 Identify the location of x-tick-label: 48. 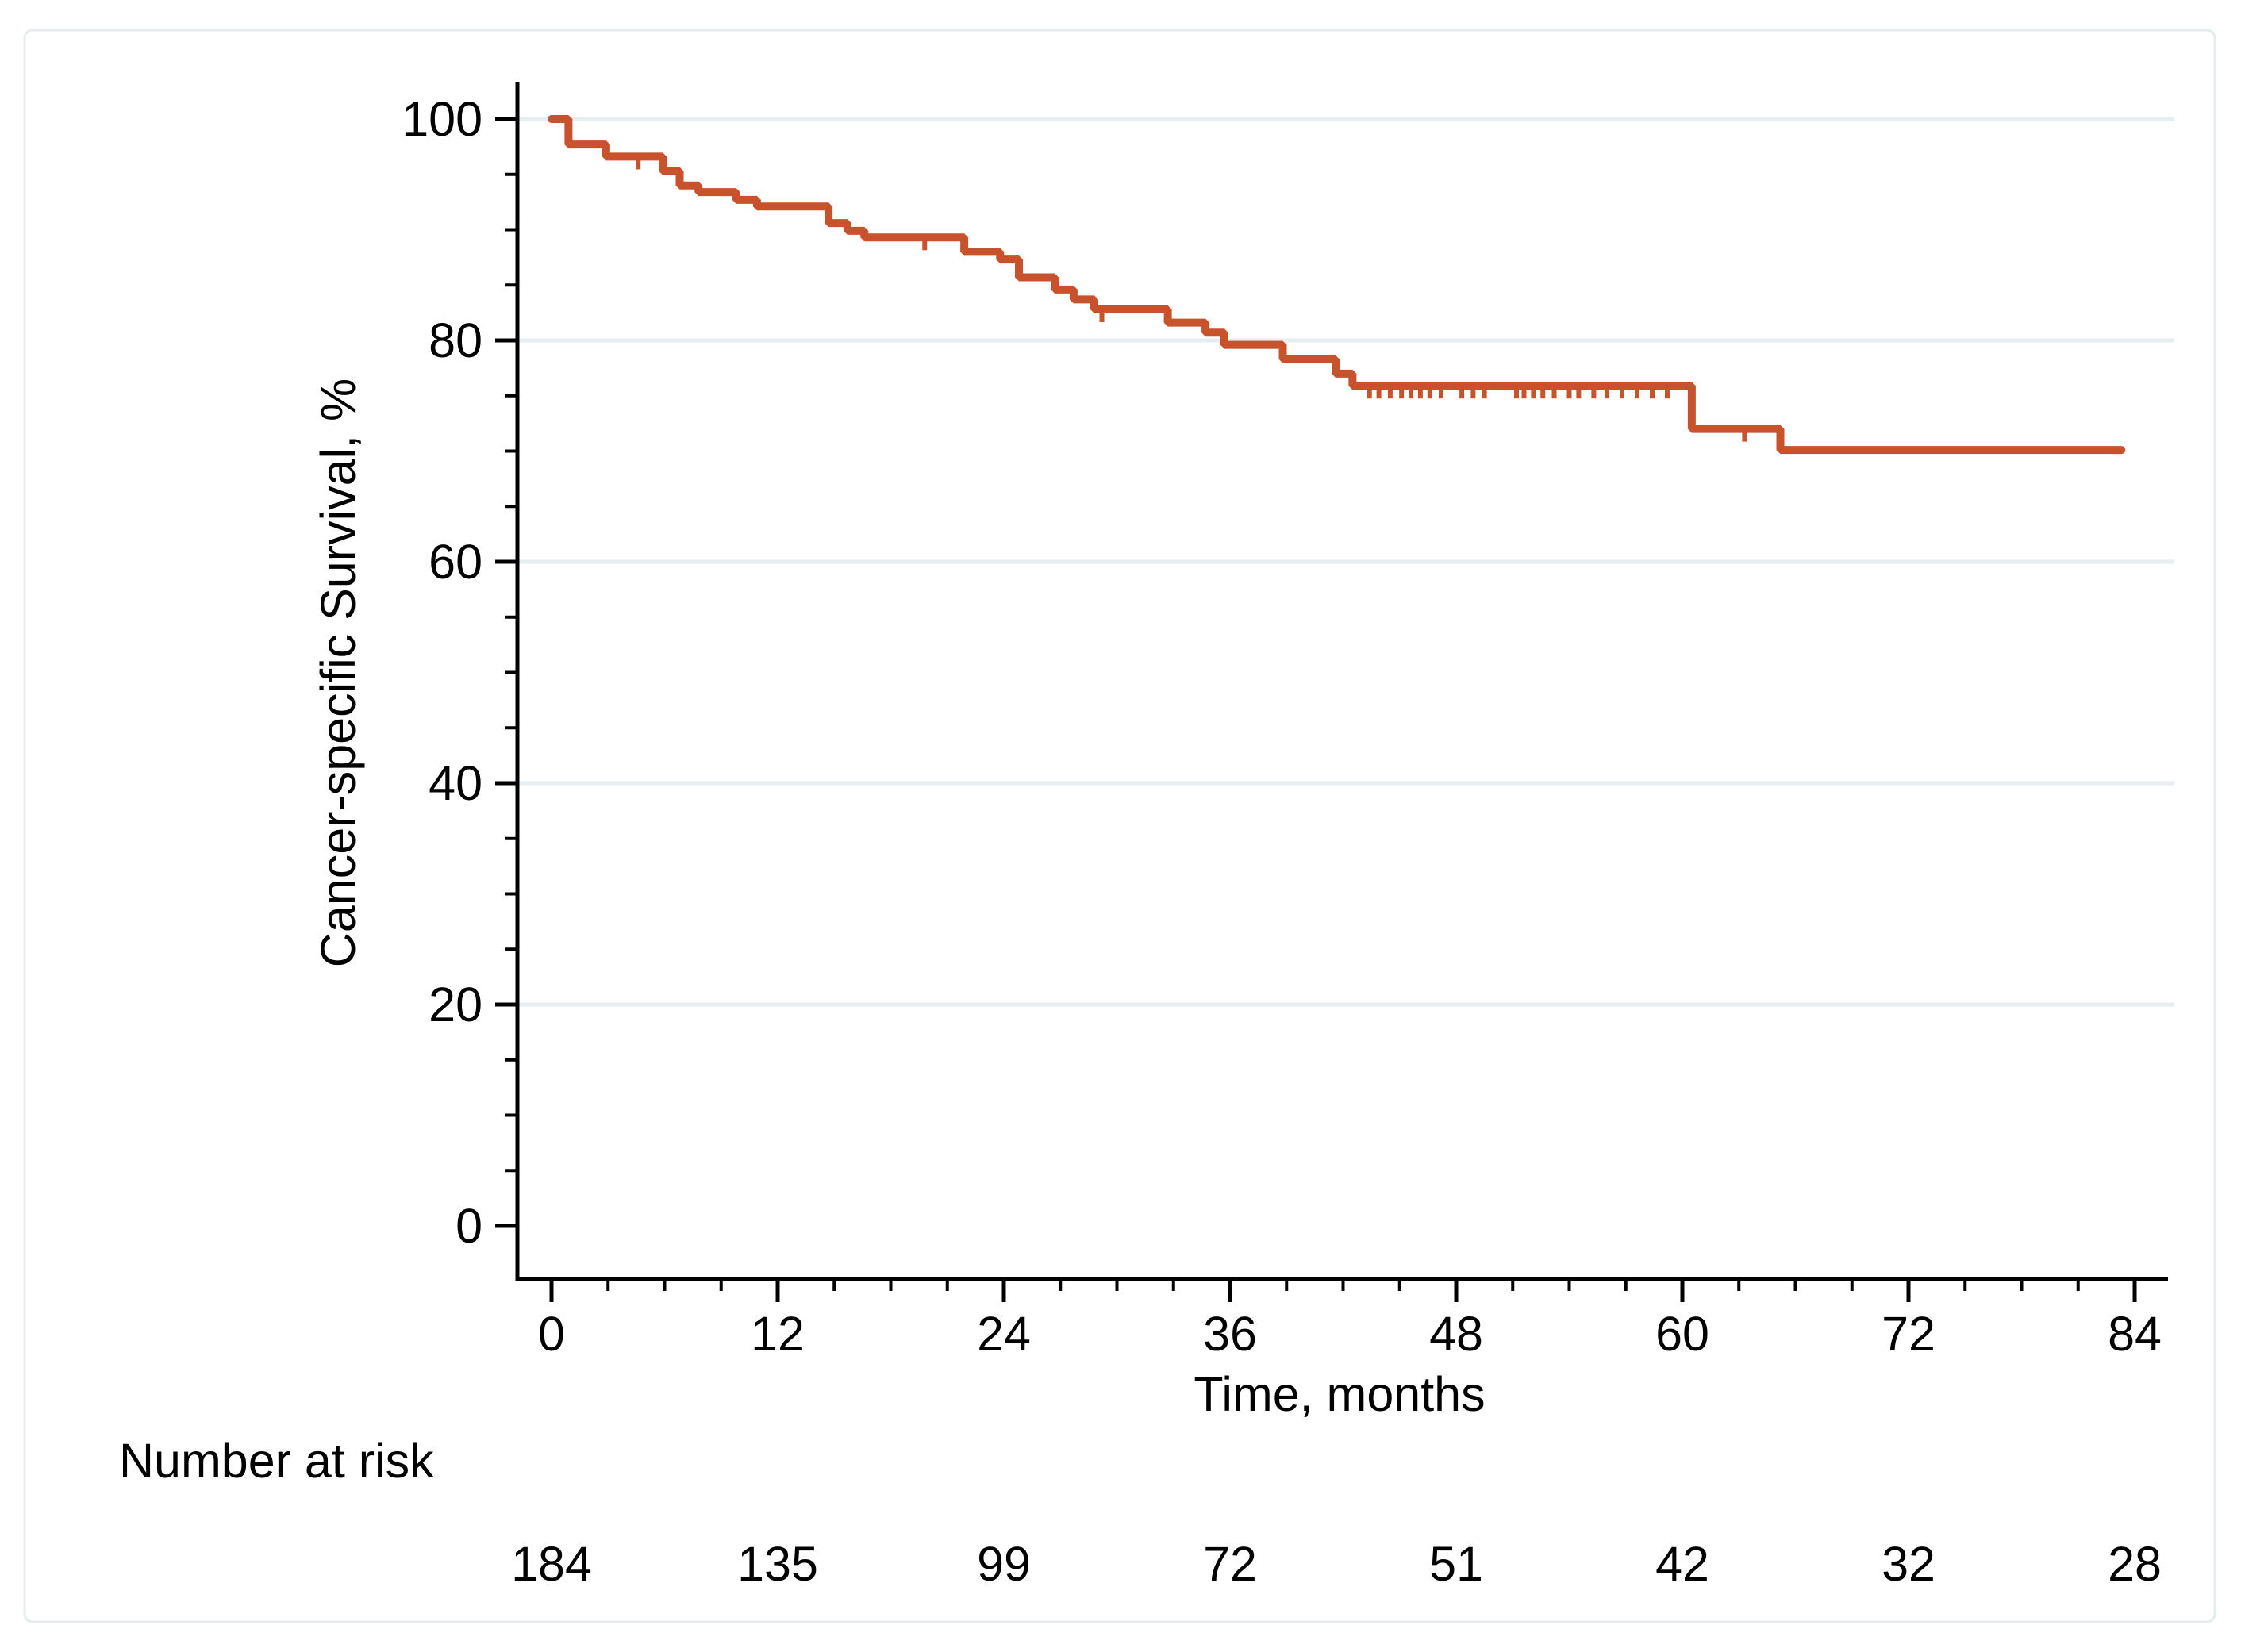
(1456, 1334).